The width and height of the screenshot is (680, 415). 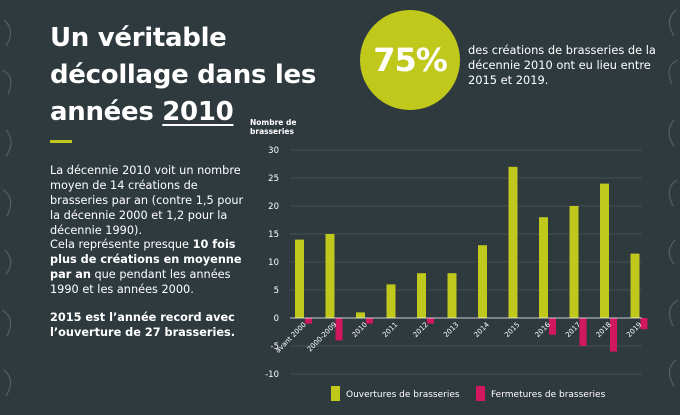 I want to click on paragraph-comparison-start: Cela représente presque, so click(x=121, y=244).